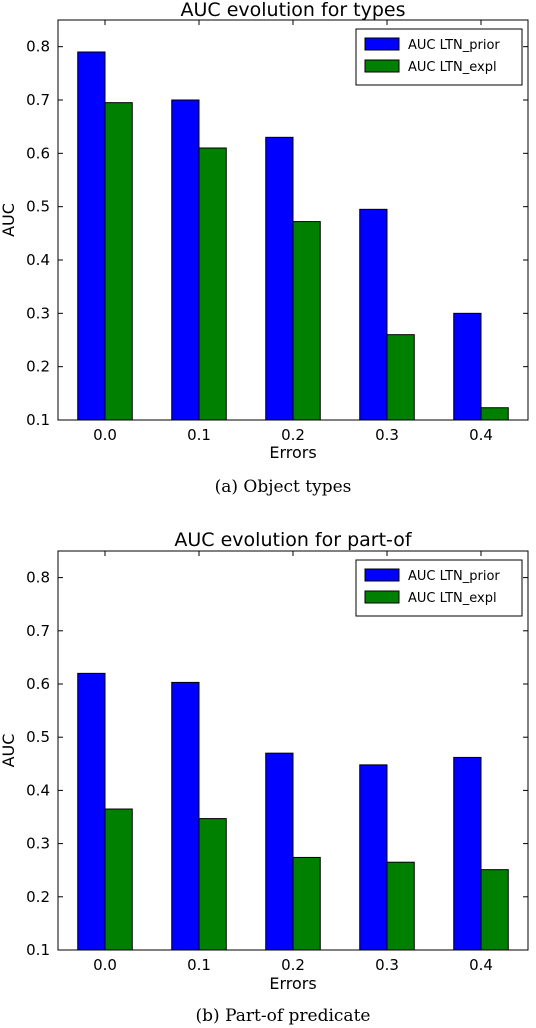  I want to click on chart2-x-axis-label: Errors, so click(292, 983).